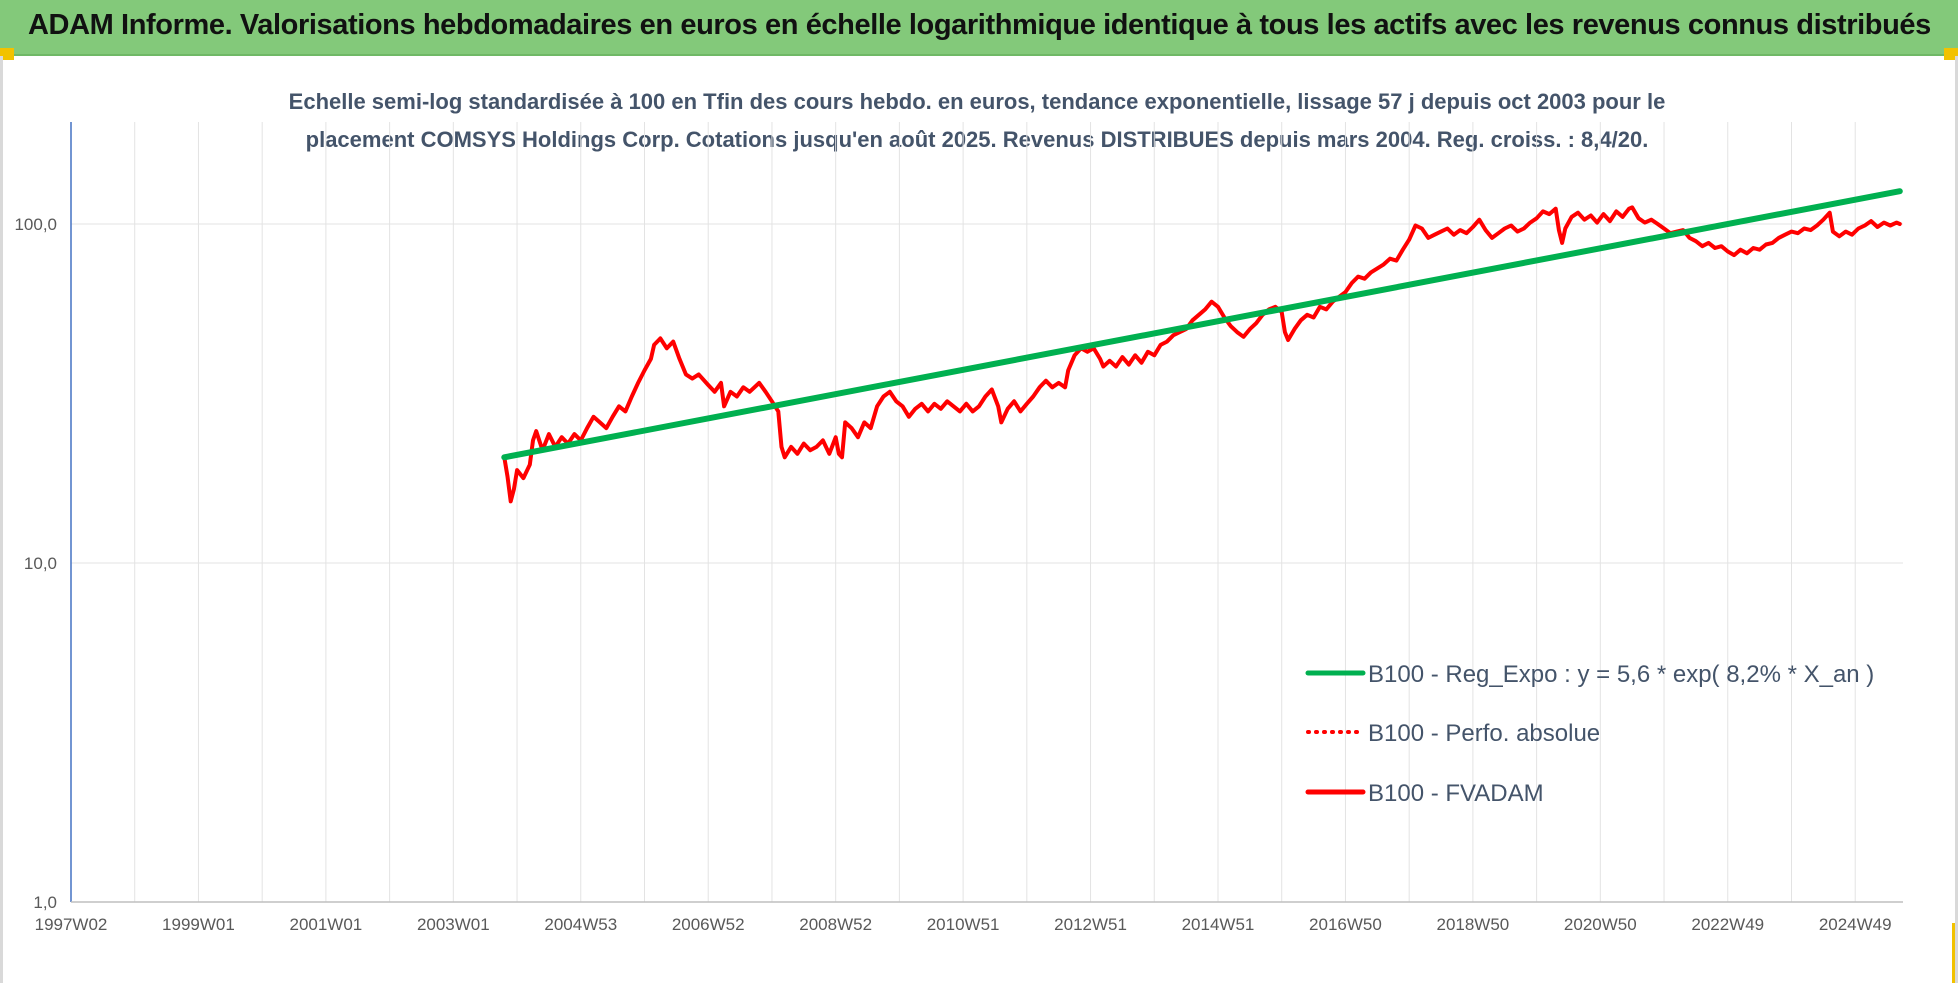 The height and width of the screenshot is (983, 1958). Describe the element at coordinates (45, 902) in the screenshot. I see `y-tick-label: 1,0` at that location.